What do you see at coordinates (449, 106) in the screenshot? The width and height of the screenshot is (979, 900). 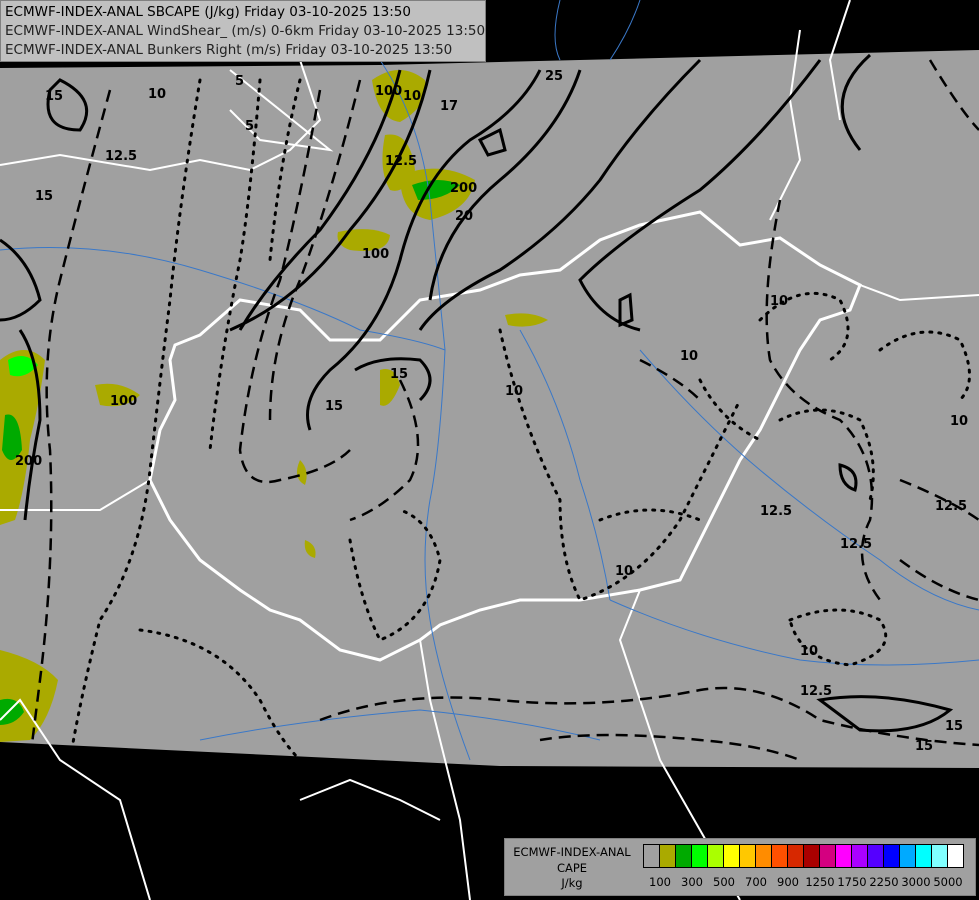 I see `contour-label: 17` at bounding box center [449, 106].